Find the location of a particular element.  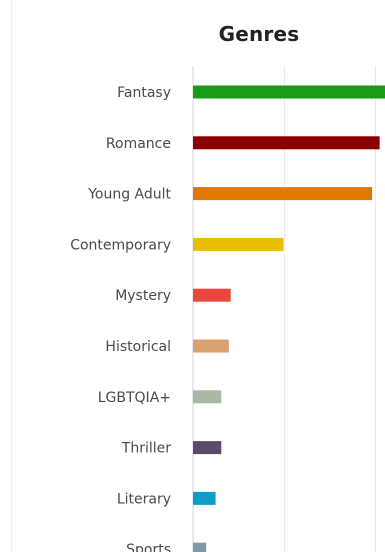

category-label-mystery: Mystery is located at coordinates (143, 296).